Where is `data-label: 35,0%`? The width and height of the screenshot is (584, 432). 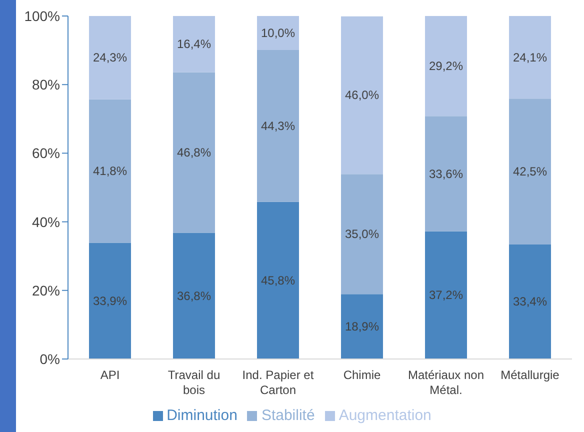
data-label: 35,0% is located at coordinates (362, 234).